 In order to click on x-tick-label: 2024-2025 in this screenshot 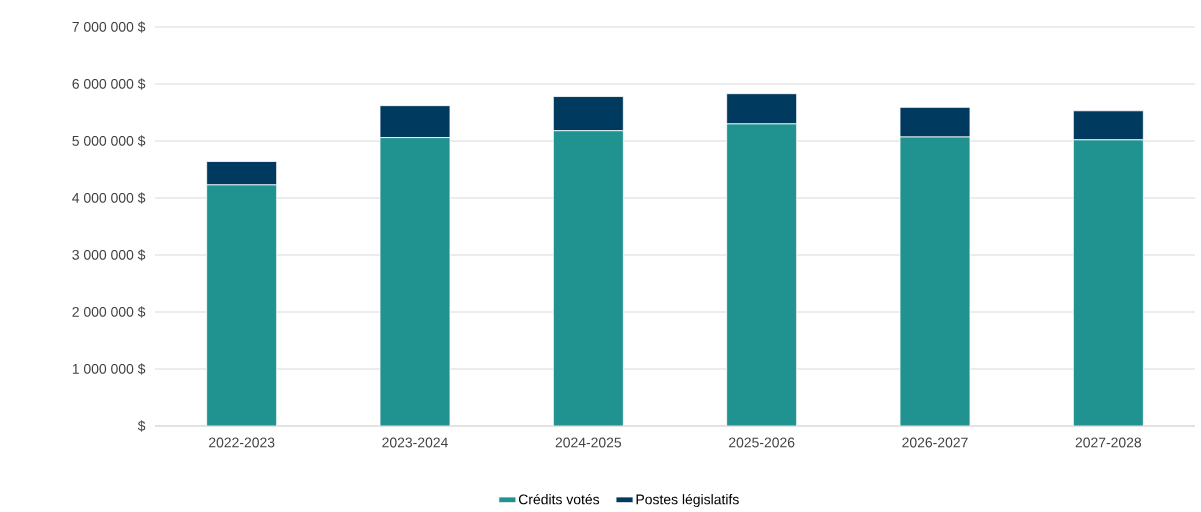, I will do `click(588, 442)`.